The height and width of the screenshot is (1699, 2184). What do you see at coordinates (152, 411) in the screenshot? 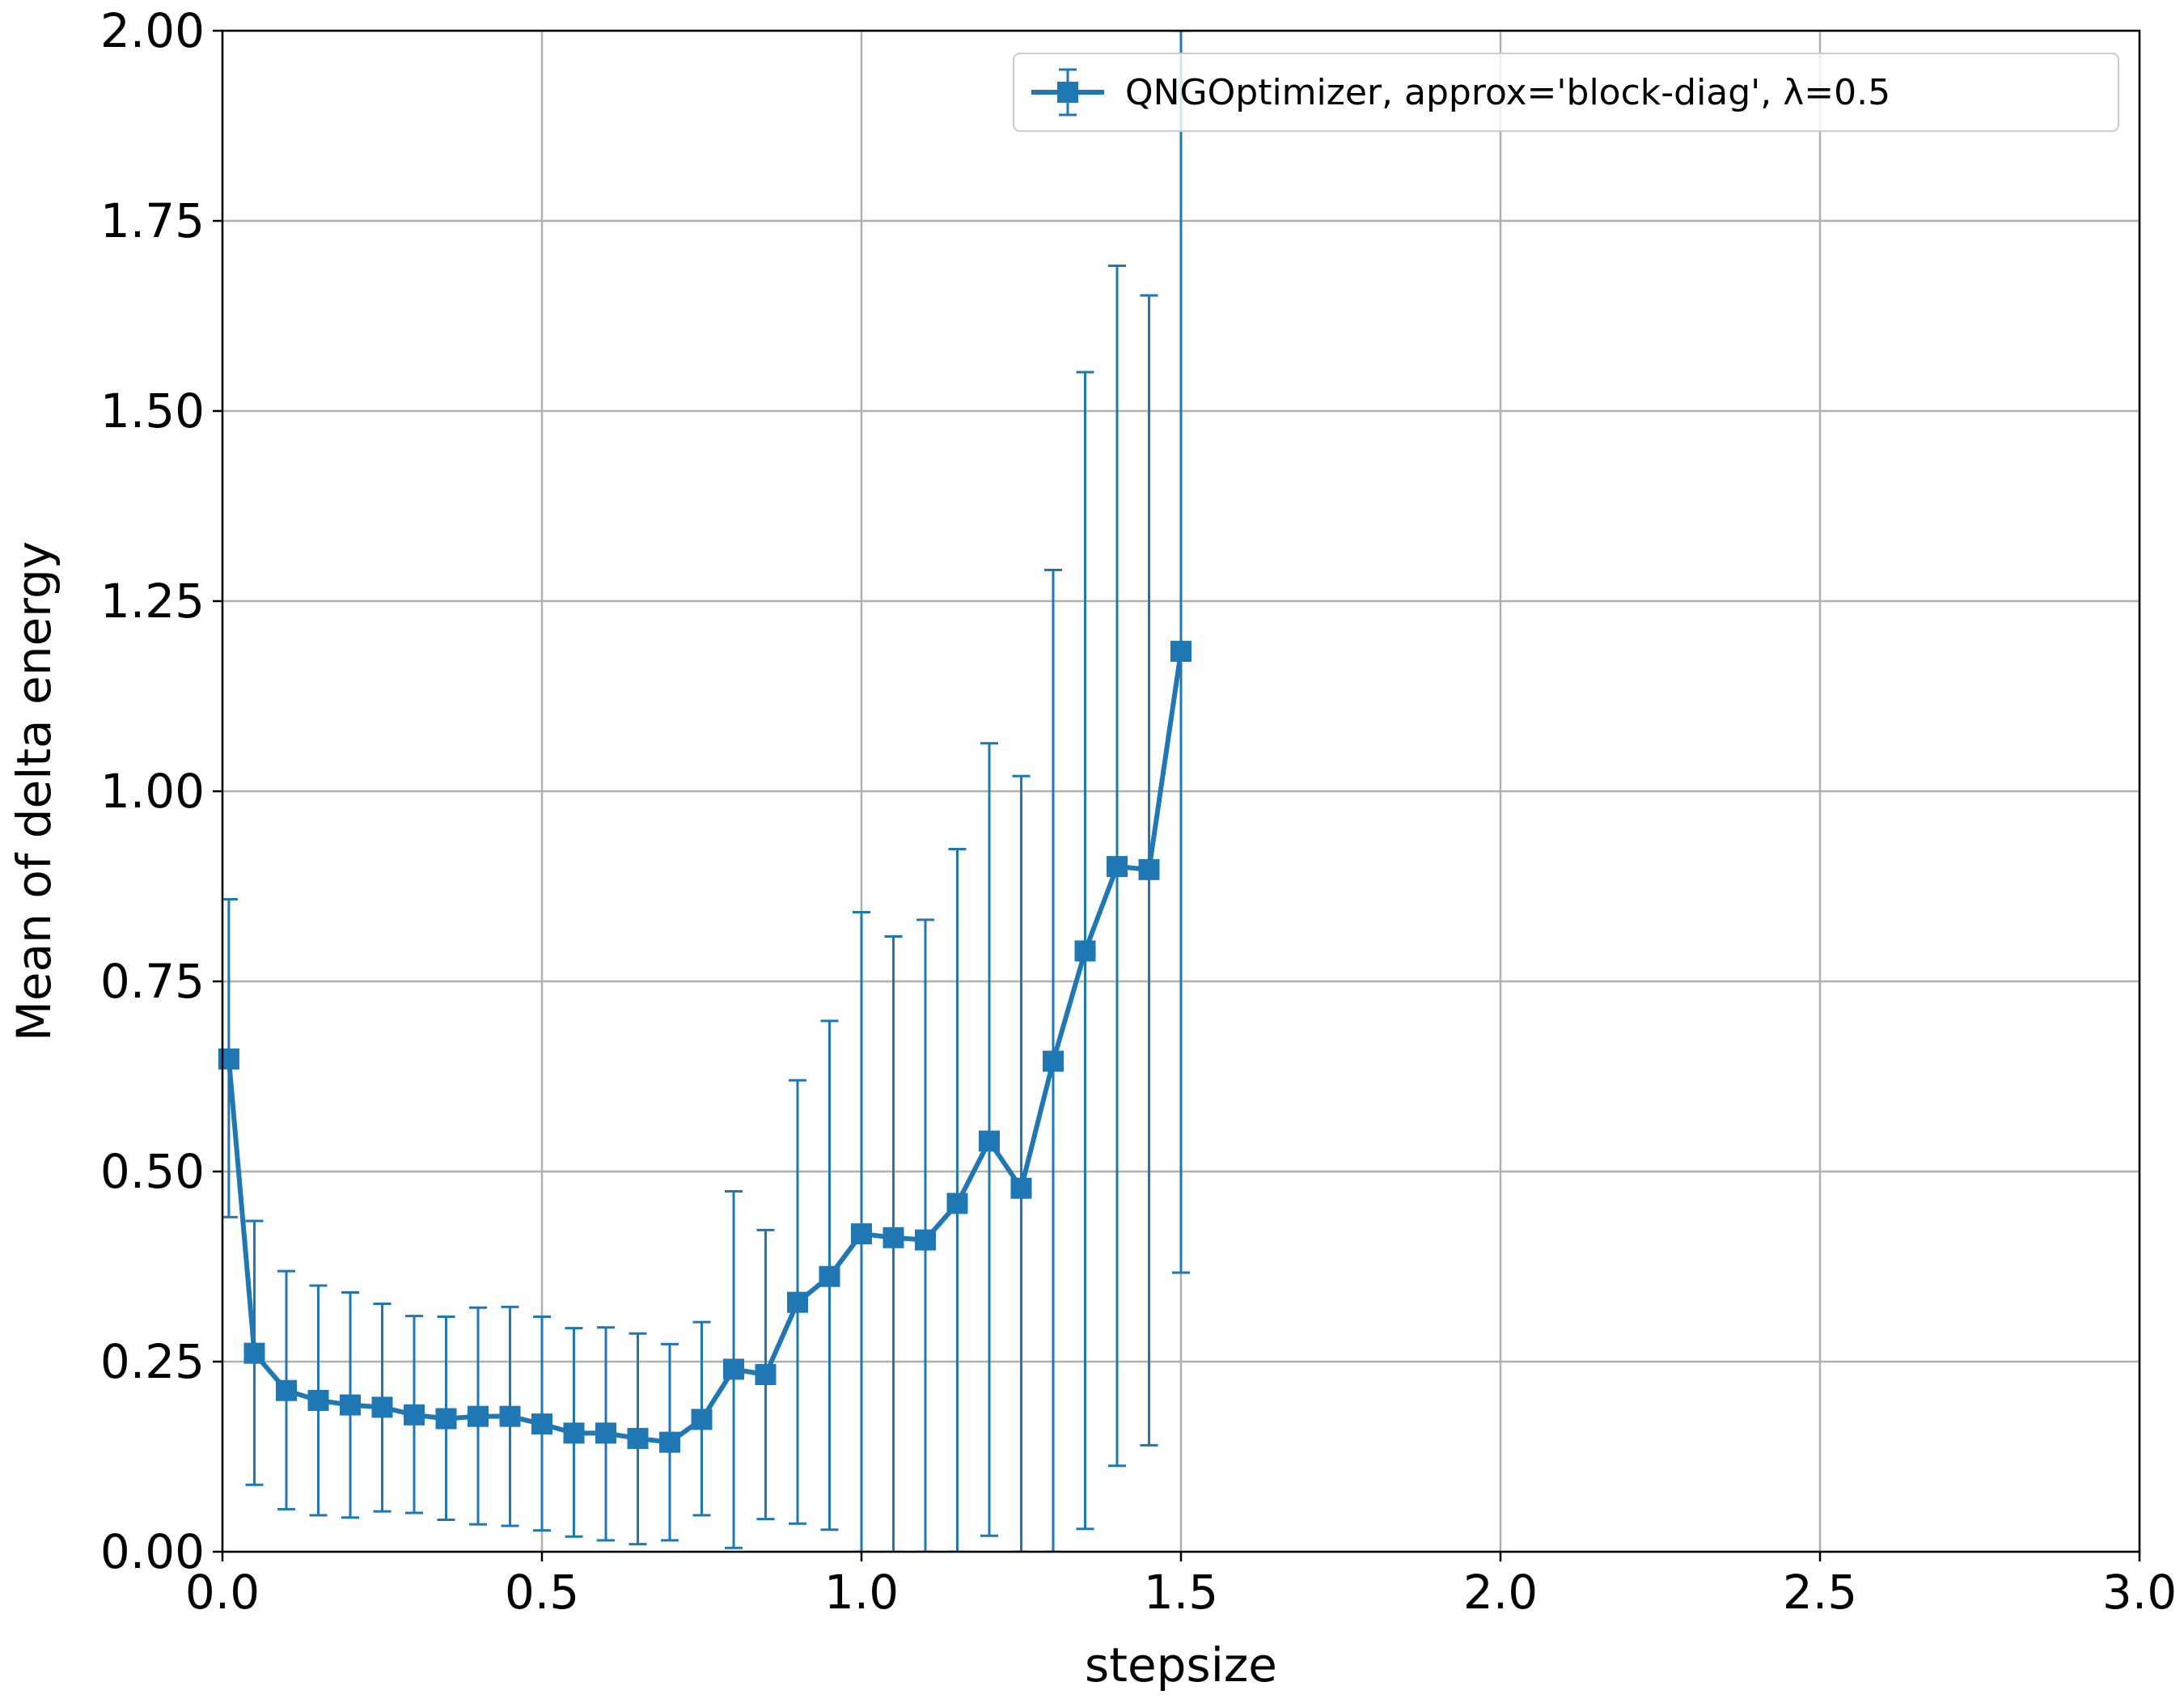
I see `y-tick-label: 1.50` at bounding box center [152, 411].